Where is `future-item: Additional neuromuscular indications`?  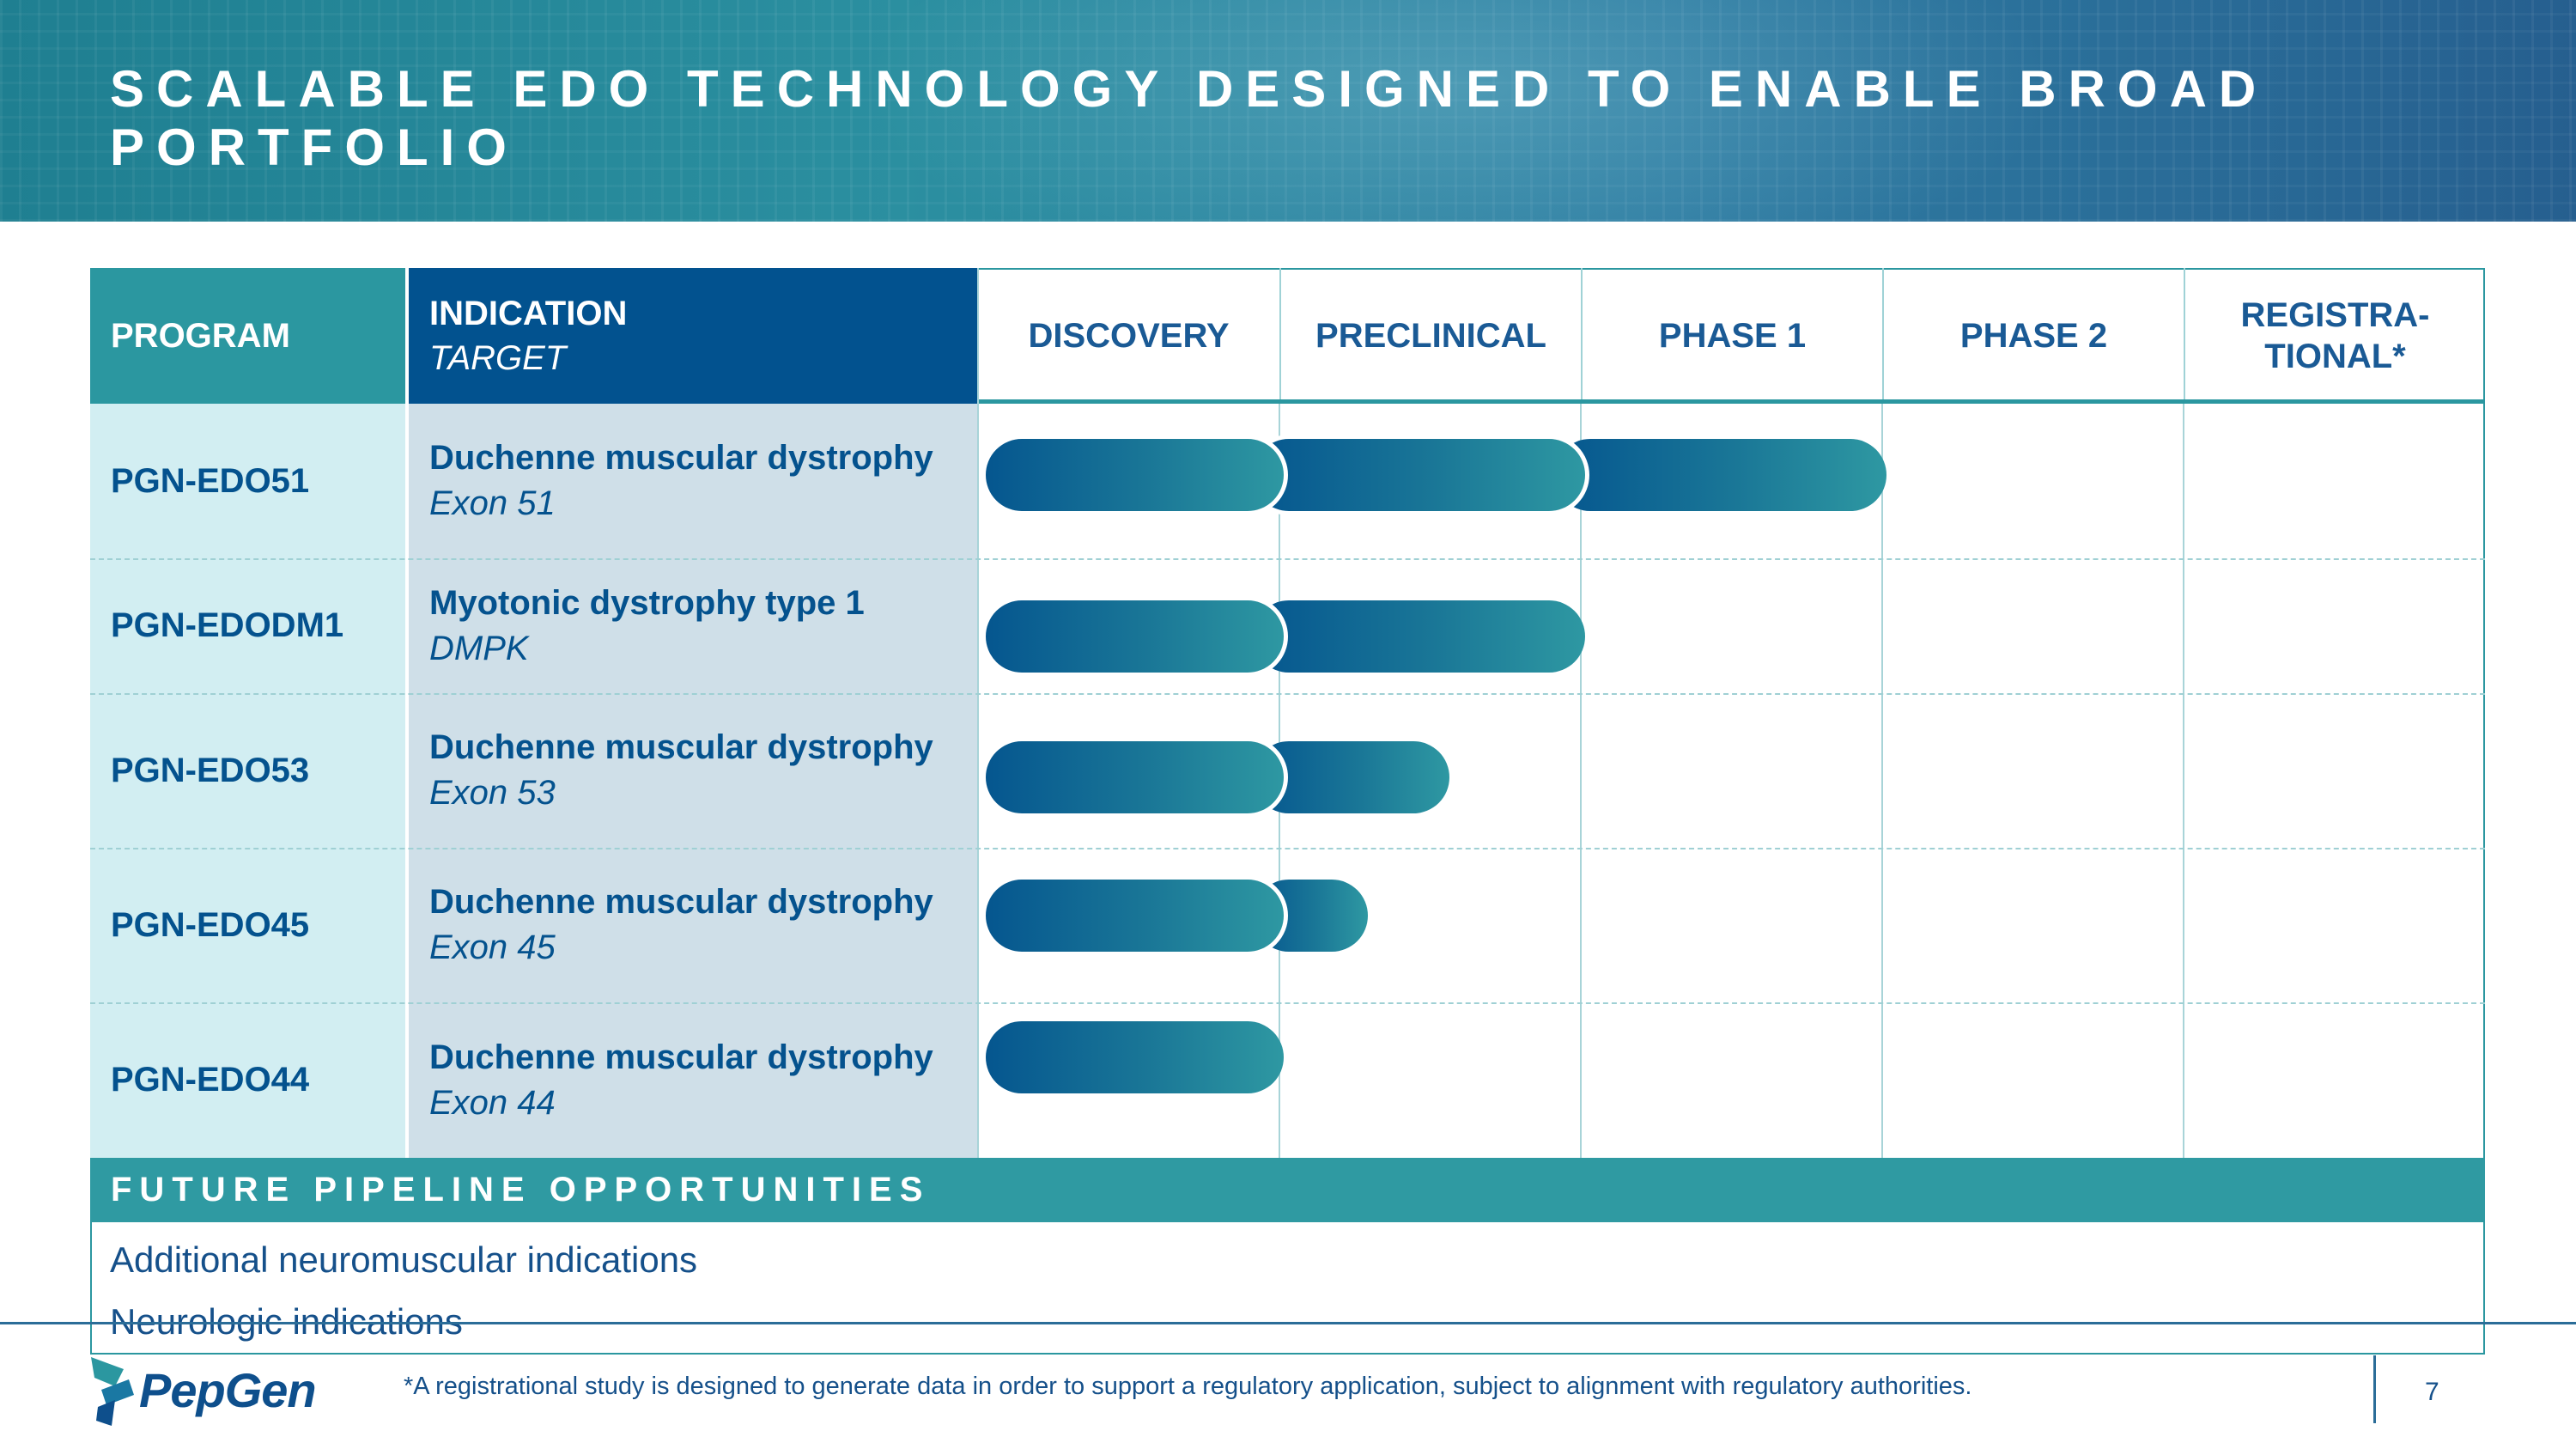
future-item: Additional neuromuscular indications is located at coordinates (404, 1259).